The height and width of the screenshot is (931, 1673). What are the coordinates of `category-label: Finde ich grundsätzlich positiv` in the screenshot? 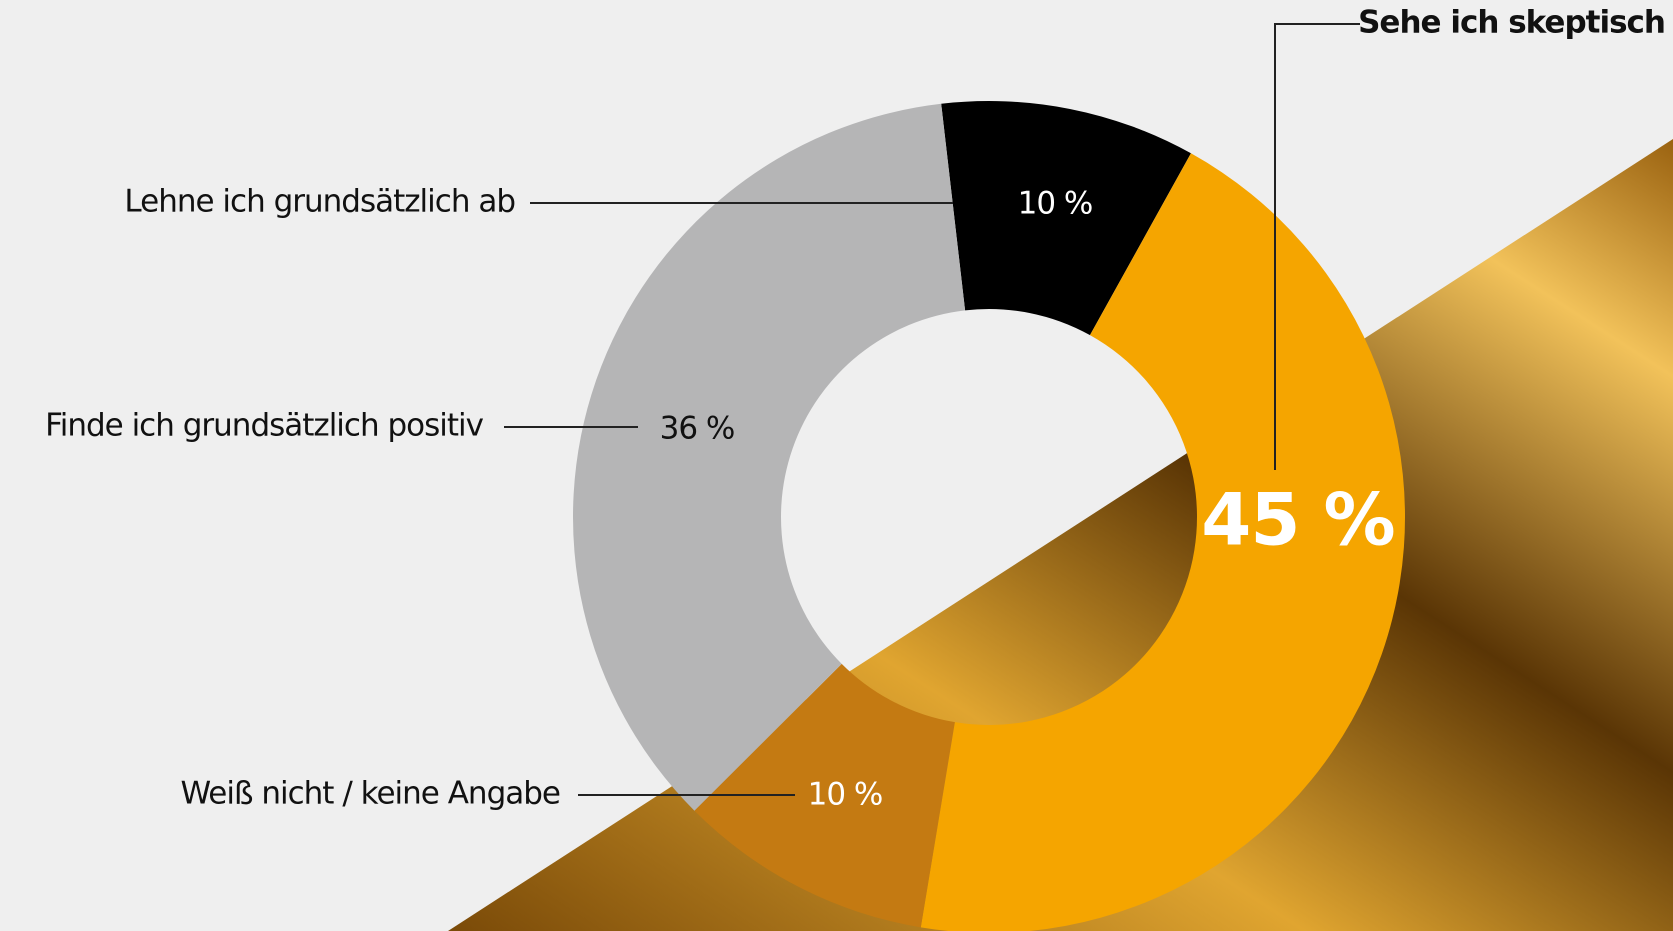 It's located at (264, 426).